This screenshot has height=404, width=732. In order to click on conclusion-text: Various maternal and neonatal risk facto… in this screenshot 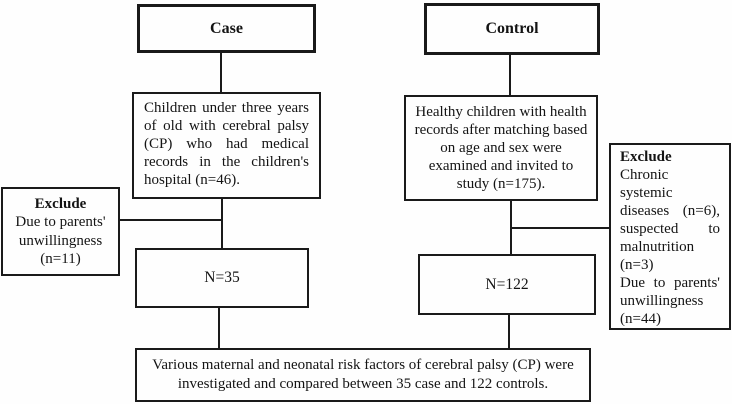, I will do `click(363, 374)`.